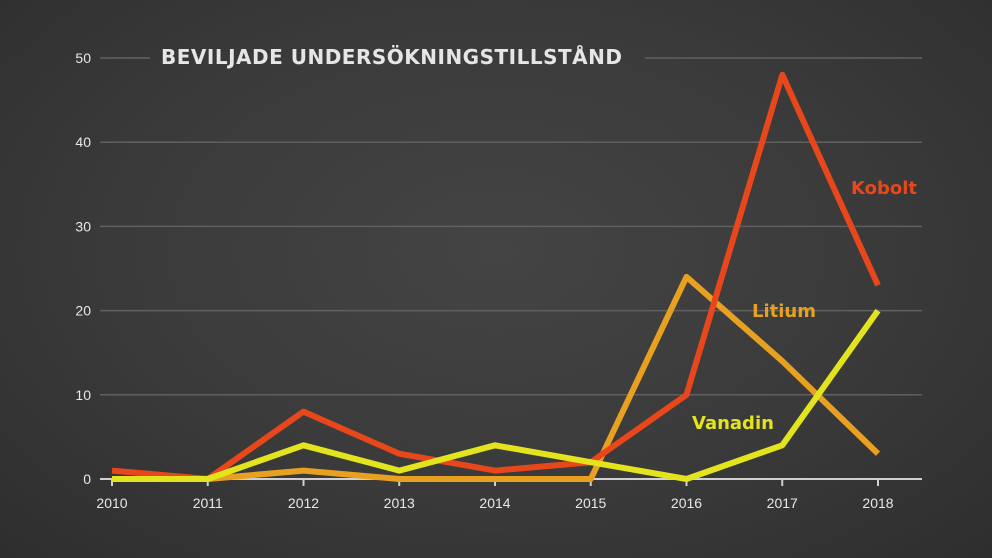 The height and width of the screenshot is (558, 992). Describe the element at coordinates (83, 142) in the screenshot. I see `y-tick-label: 40` at that location.